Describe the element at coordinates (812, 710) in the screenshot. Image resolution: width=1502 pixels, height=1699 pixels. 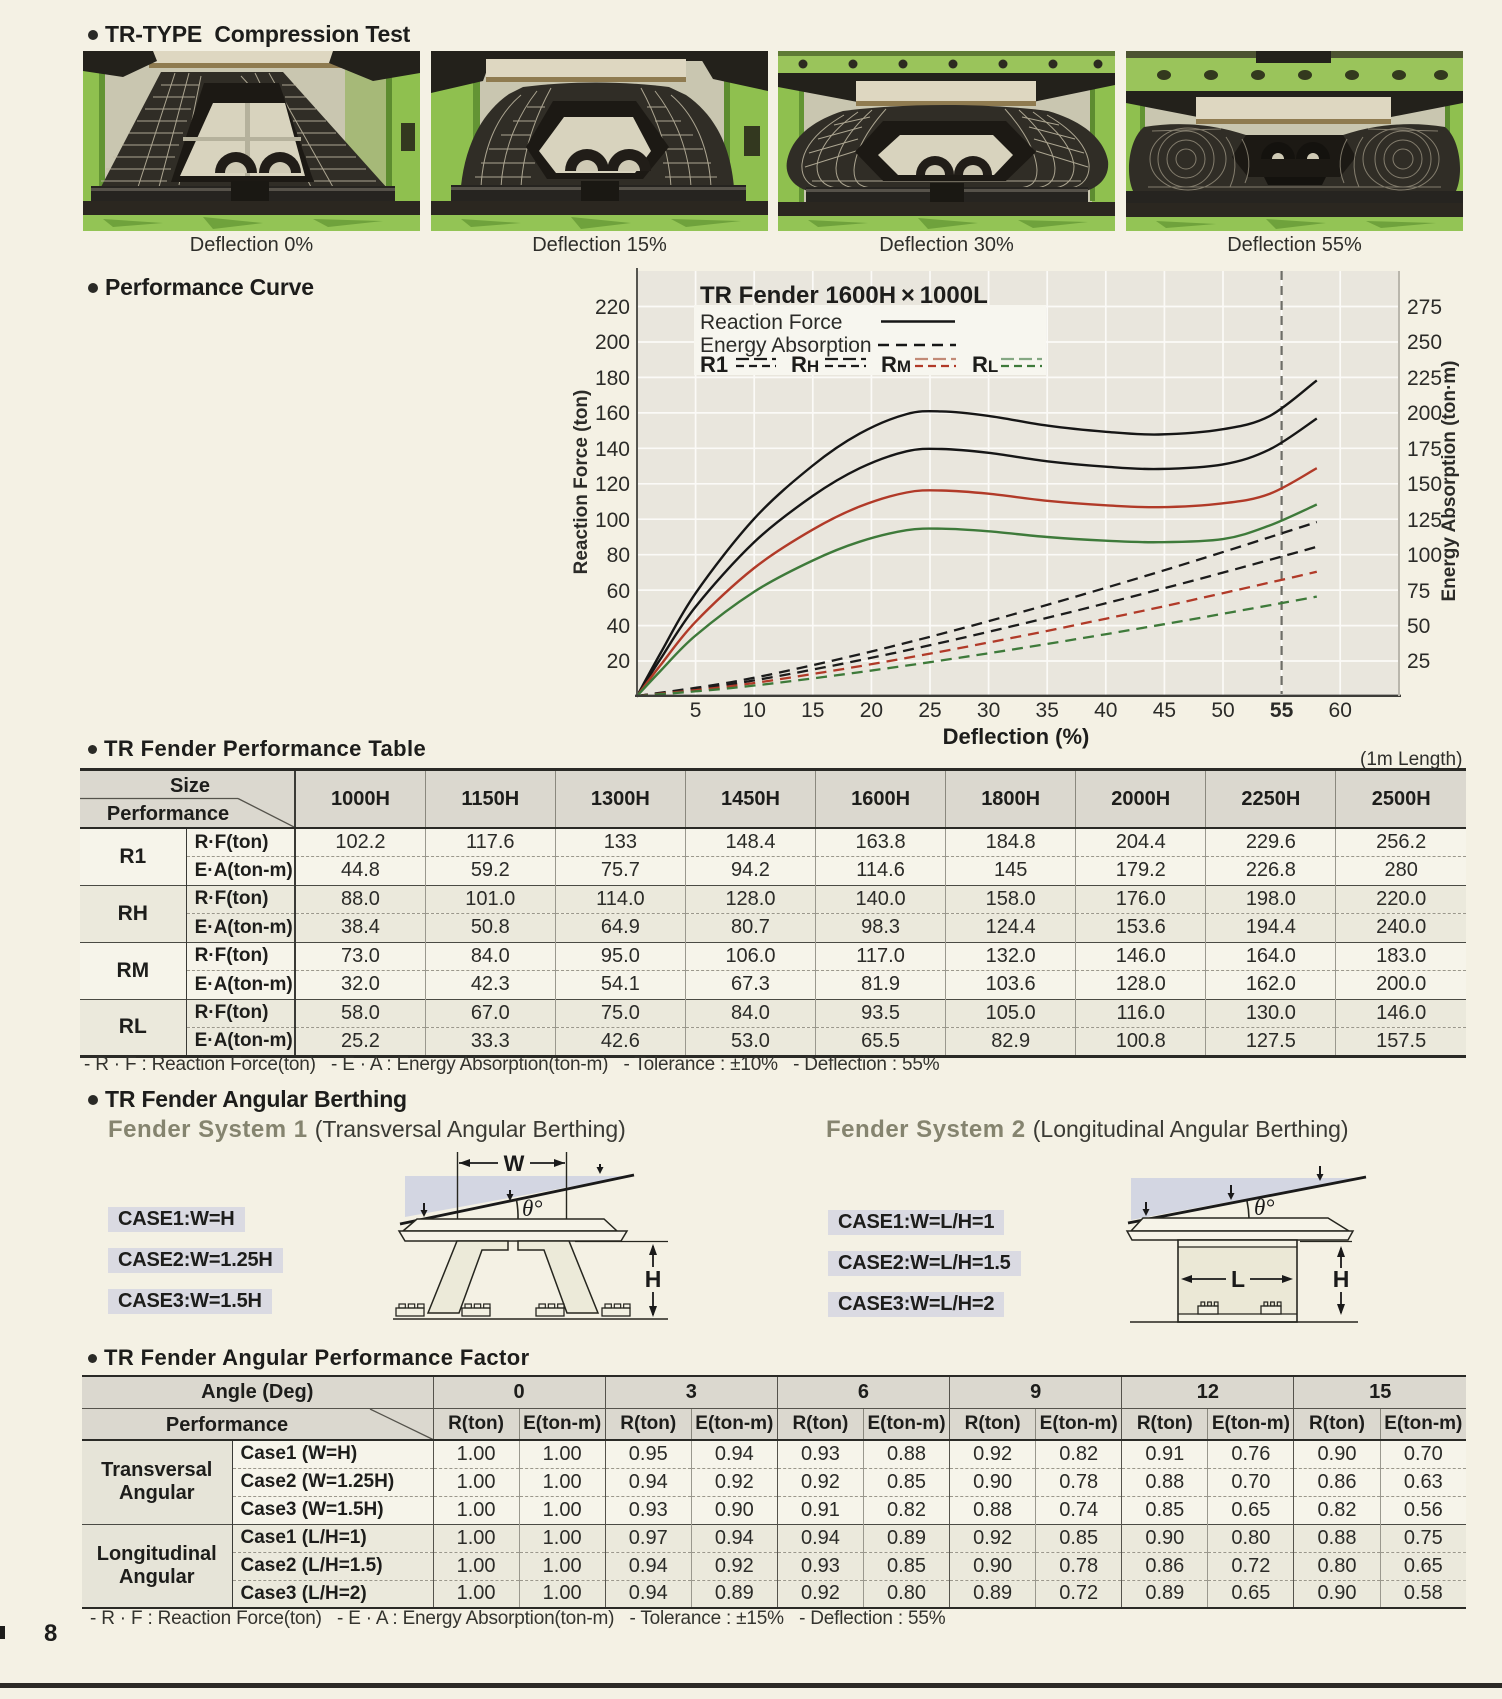
I see `svg-text: 15` at that location.